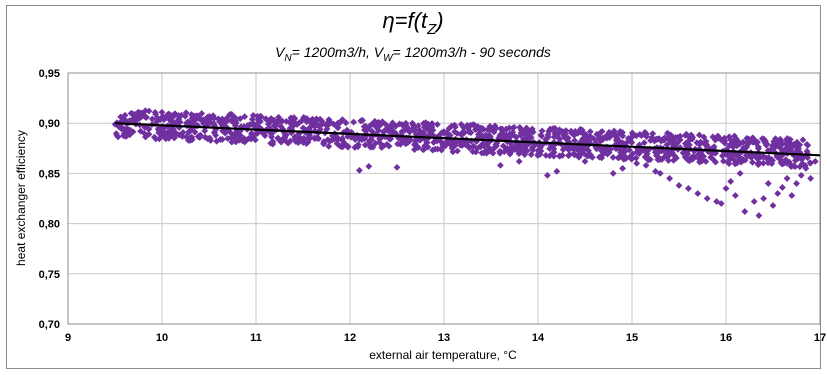 The image size is (827, 375). Describe the element at coordinates (444, 338) in the screenshot. I see `x-tick-label: 13` at that location.